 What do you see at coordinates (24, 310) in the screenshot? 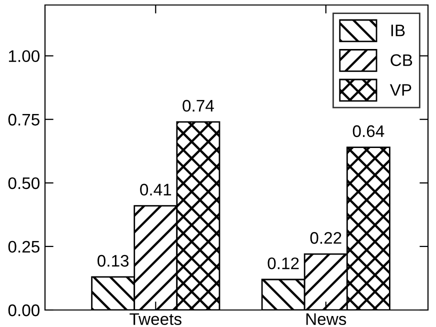
I see `y-tick-label: 0.00` at bounding box center [24, 310].